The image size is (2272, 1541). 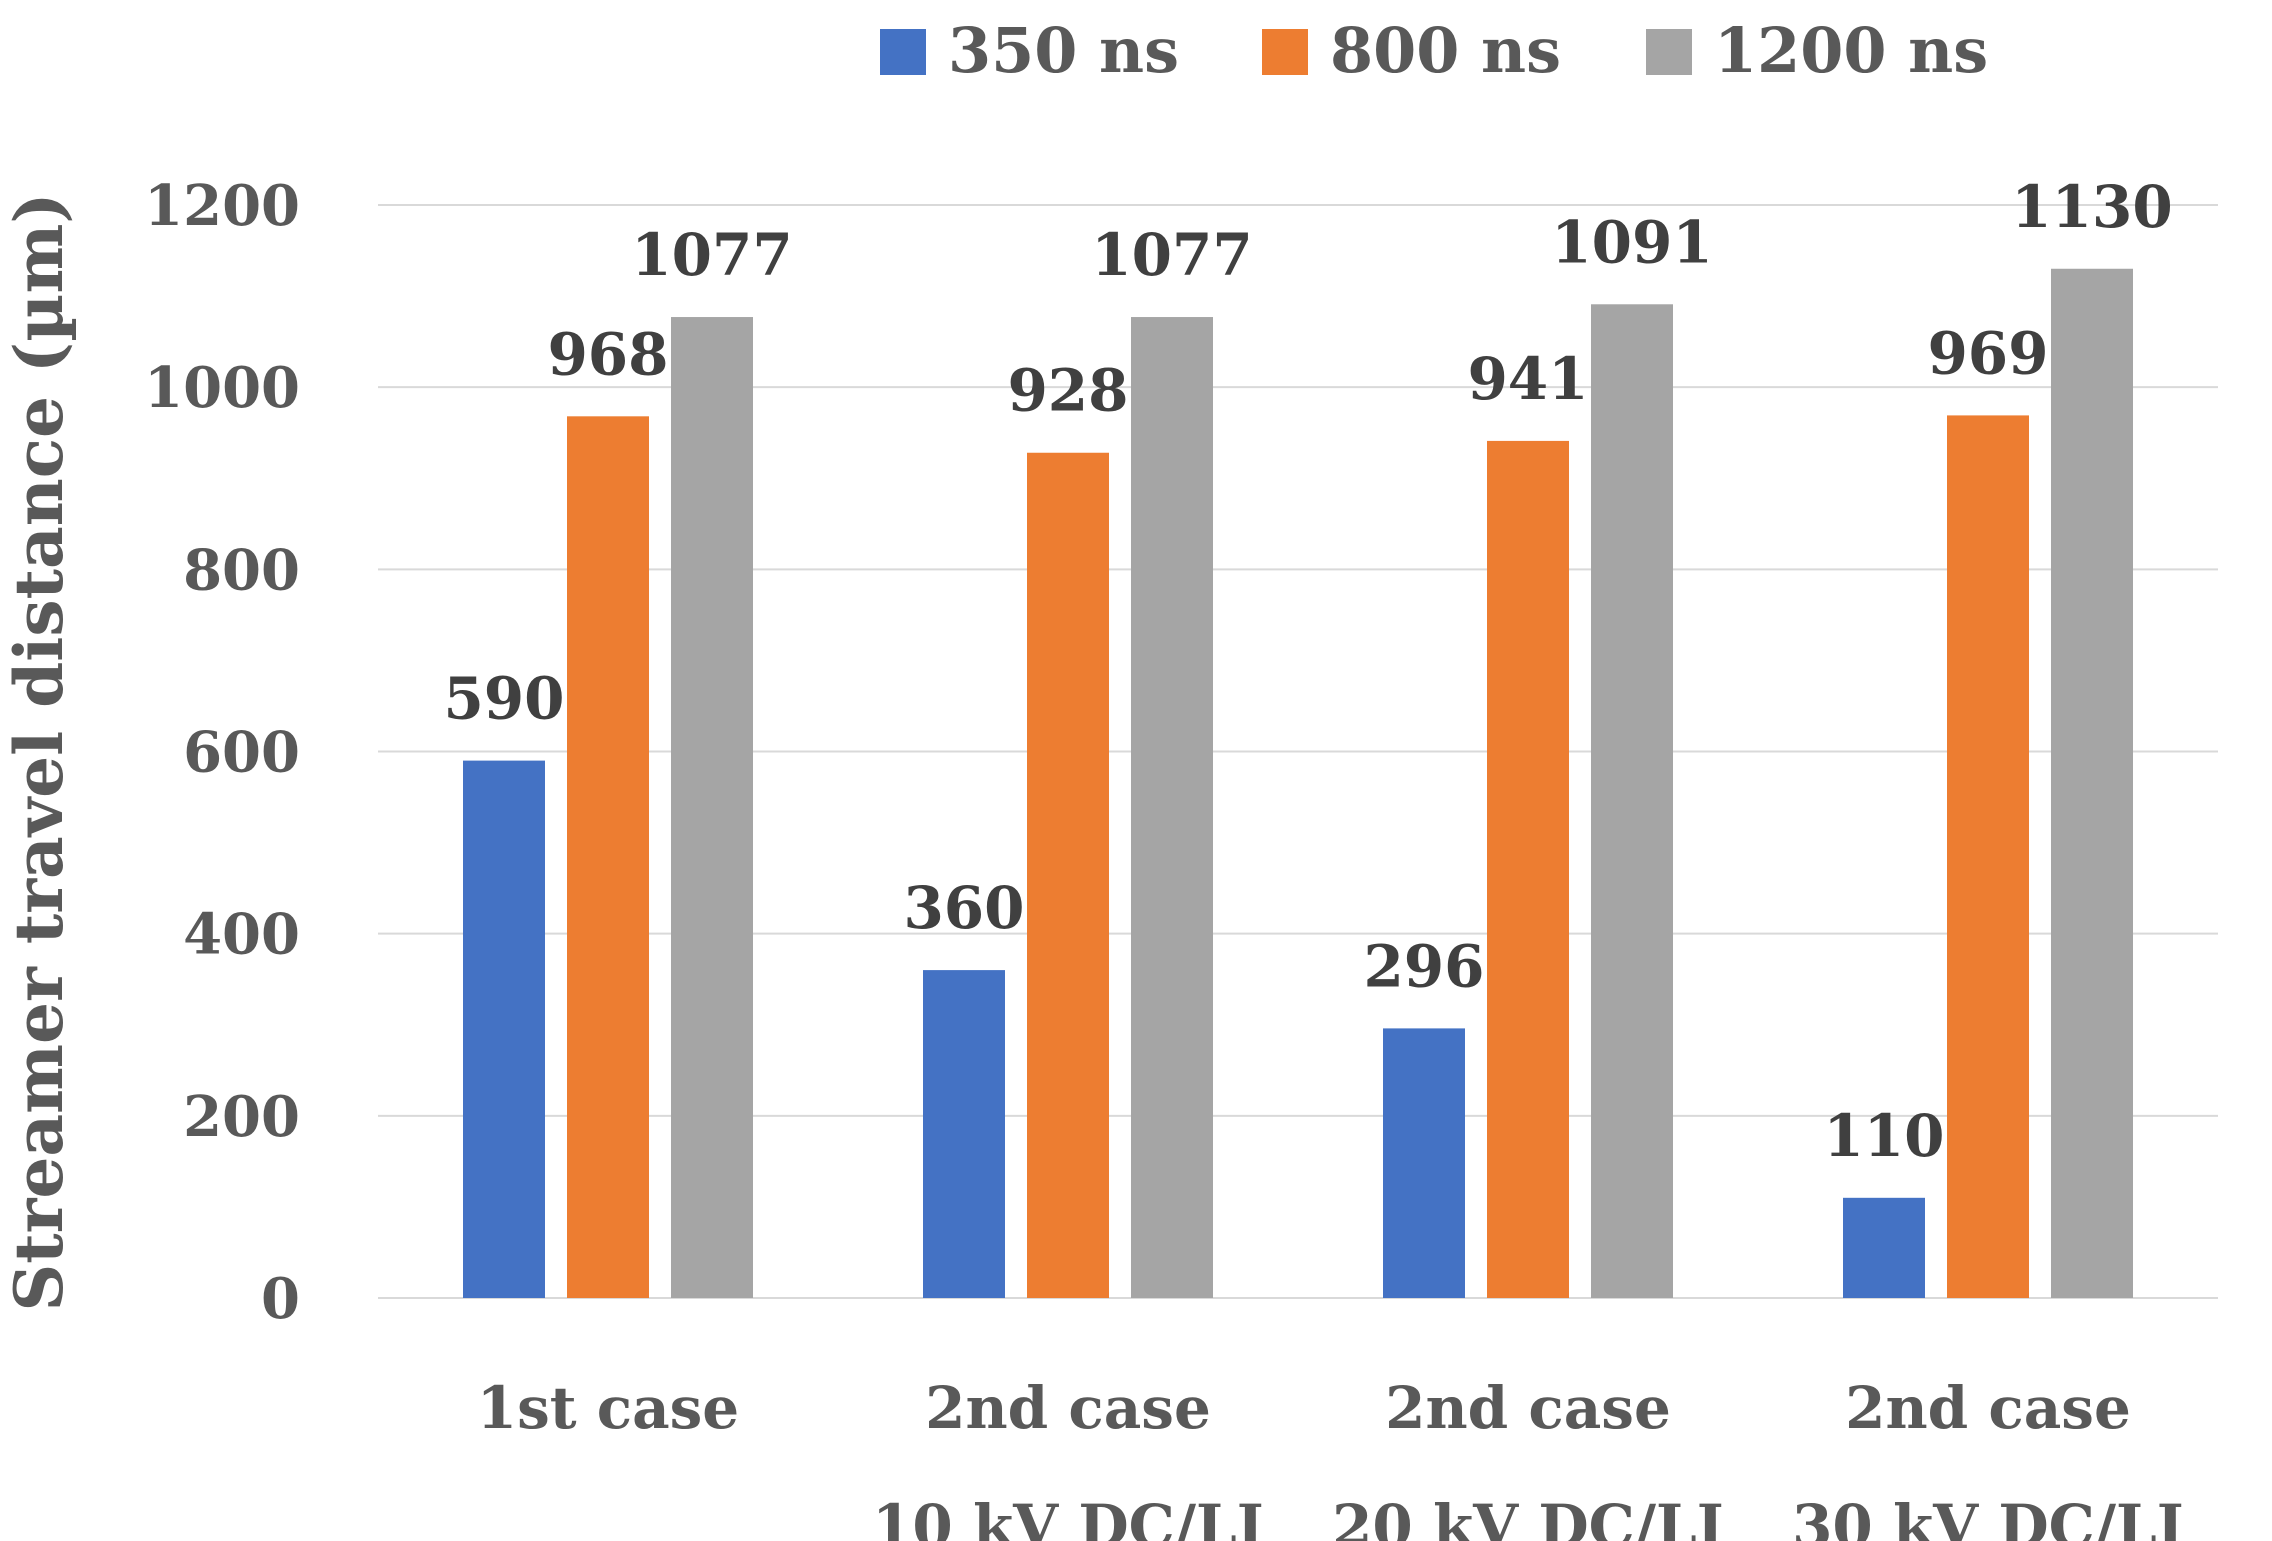 What do you see at coordinates (1527, 379) in the screenshot?
I see `data-label: 941` at bounding box center [1527, 379].